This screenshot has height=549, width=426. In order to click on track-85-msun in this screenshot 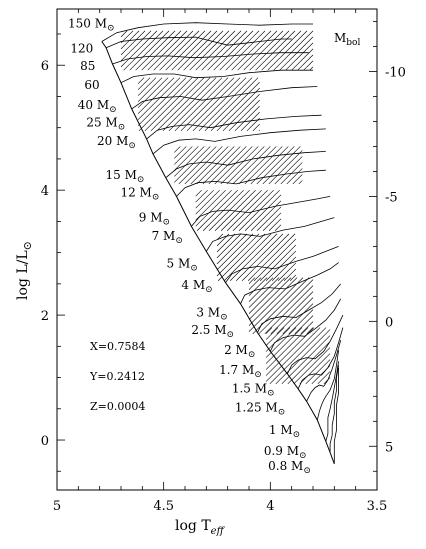, I will do `click(210, 58)`.